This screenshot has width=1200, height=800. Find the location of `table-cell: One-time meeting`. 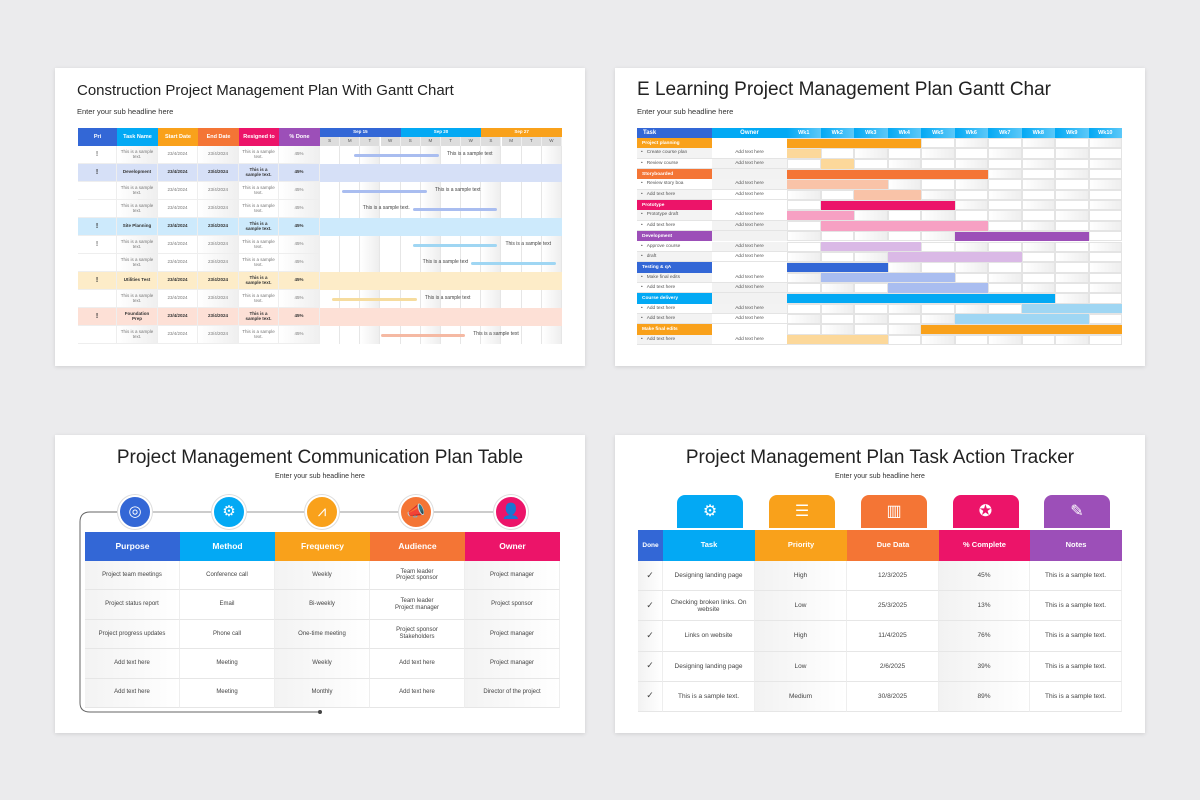

table-cell: One-time meeting is located at coordinates (322, 634).